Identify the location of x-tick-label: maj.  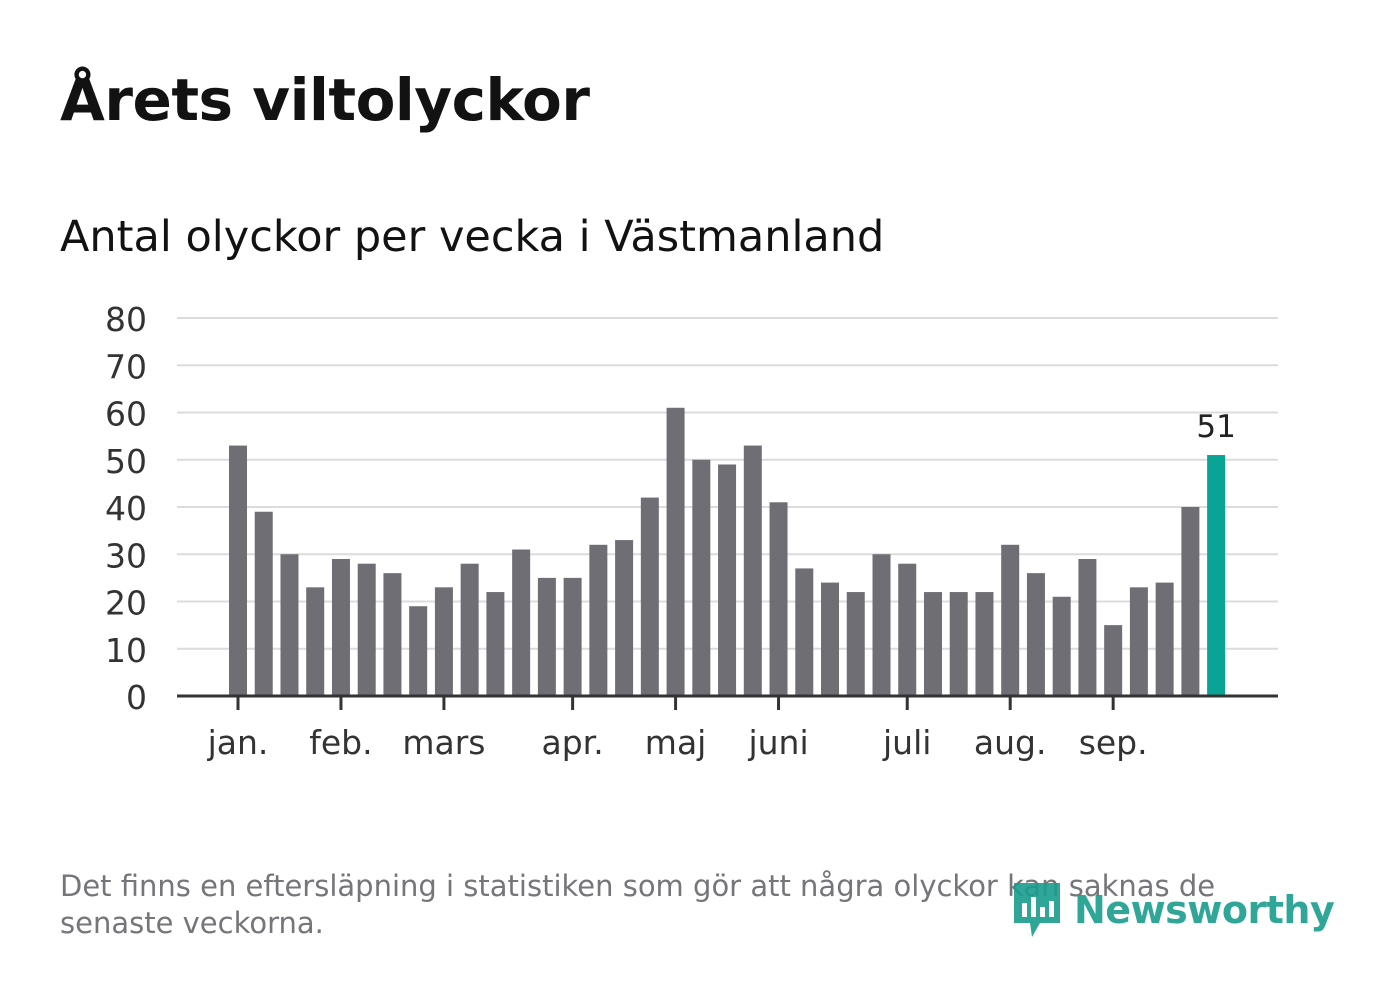
(676, 742).